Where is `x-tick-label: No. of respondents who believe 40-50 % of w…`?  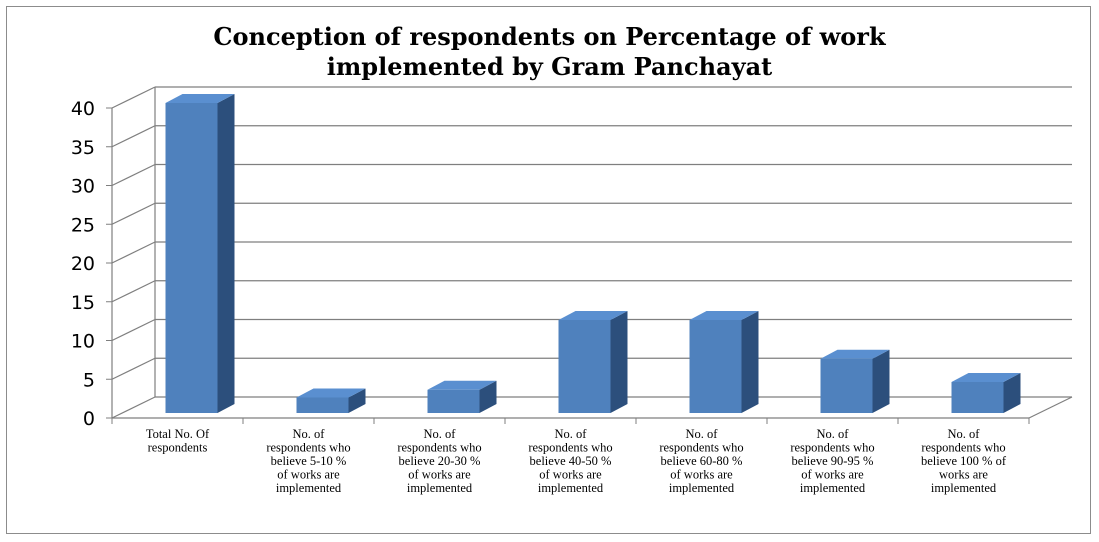 x-tick-label: No. of respondents who believe 40-50 % of w… is located at coordinates (570, 461).